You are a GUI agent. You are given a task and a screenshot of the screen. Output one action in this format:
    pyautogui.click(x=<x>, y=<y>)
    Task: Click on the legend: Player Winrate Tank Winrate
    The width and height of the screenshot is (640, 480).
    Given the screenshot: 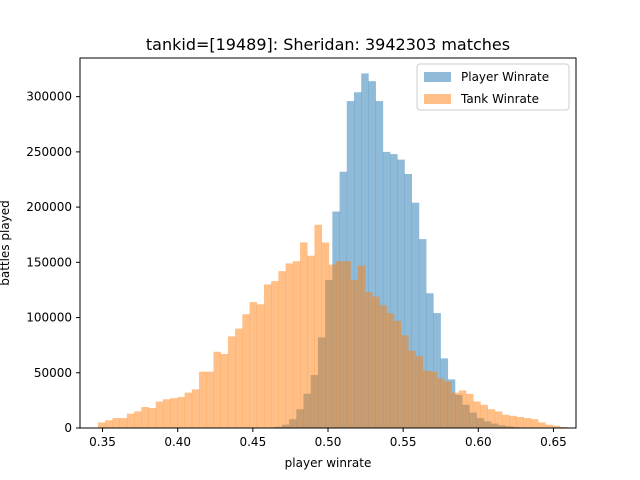 What is the action you would take?
    pyautogui.click(x=493, y=87)
    